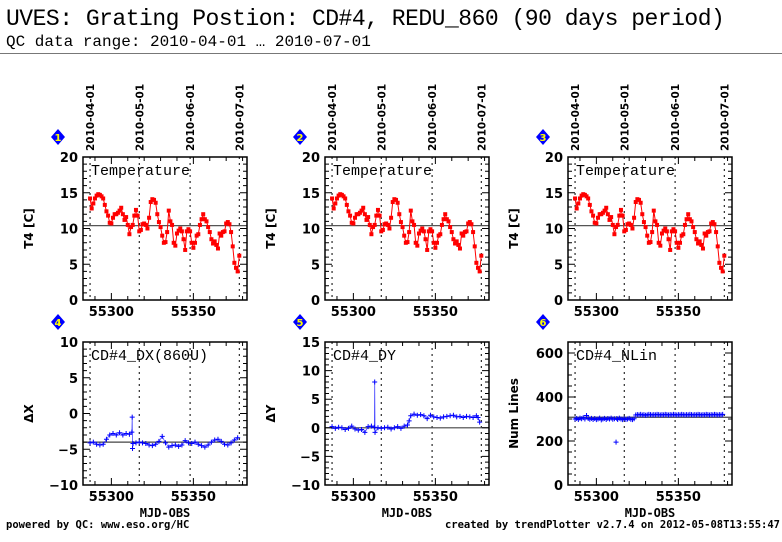 The image size is (782, 542). Describe the element at coordinates (382, 117) in the screenshot. I see `top-axis-date-label: 2010-05-01` at that location.